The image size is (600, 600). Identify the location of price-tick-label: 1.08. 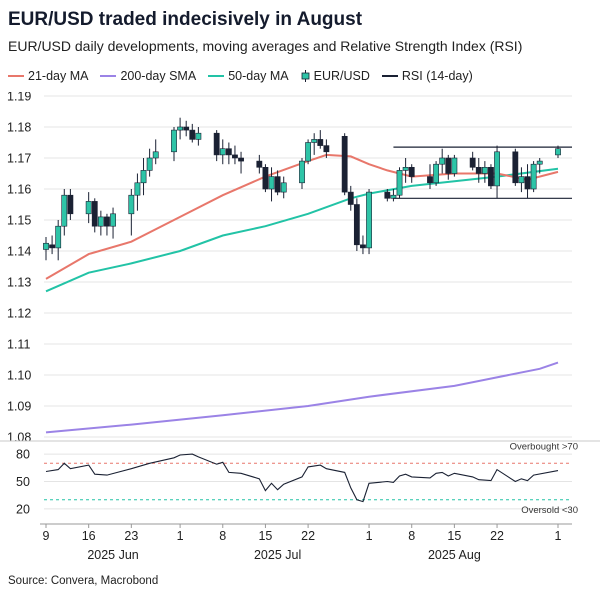
(19, 438).